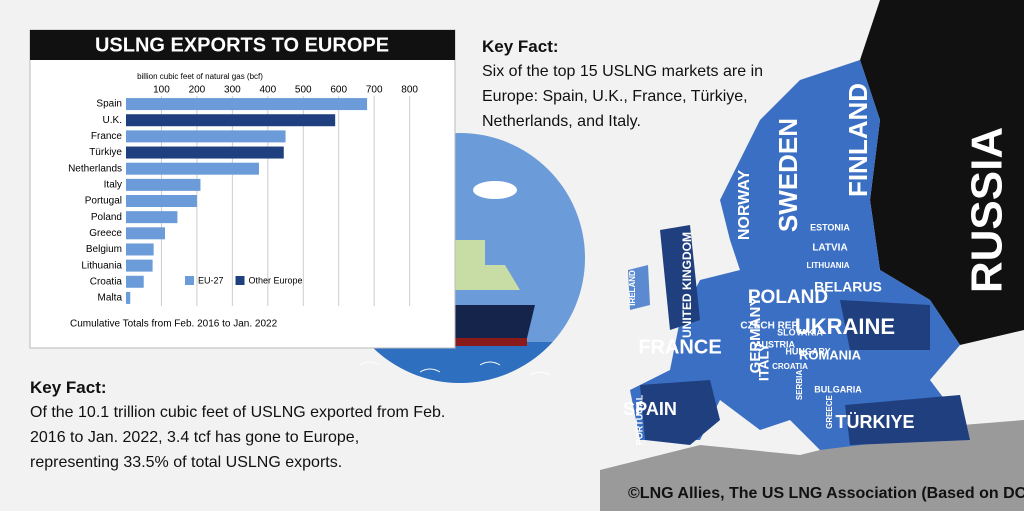  I want to click on map-label: AUSTRIA, so click(775, 344).